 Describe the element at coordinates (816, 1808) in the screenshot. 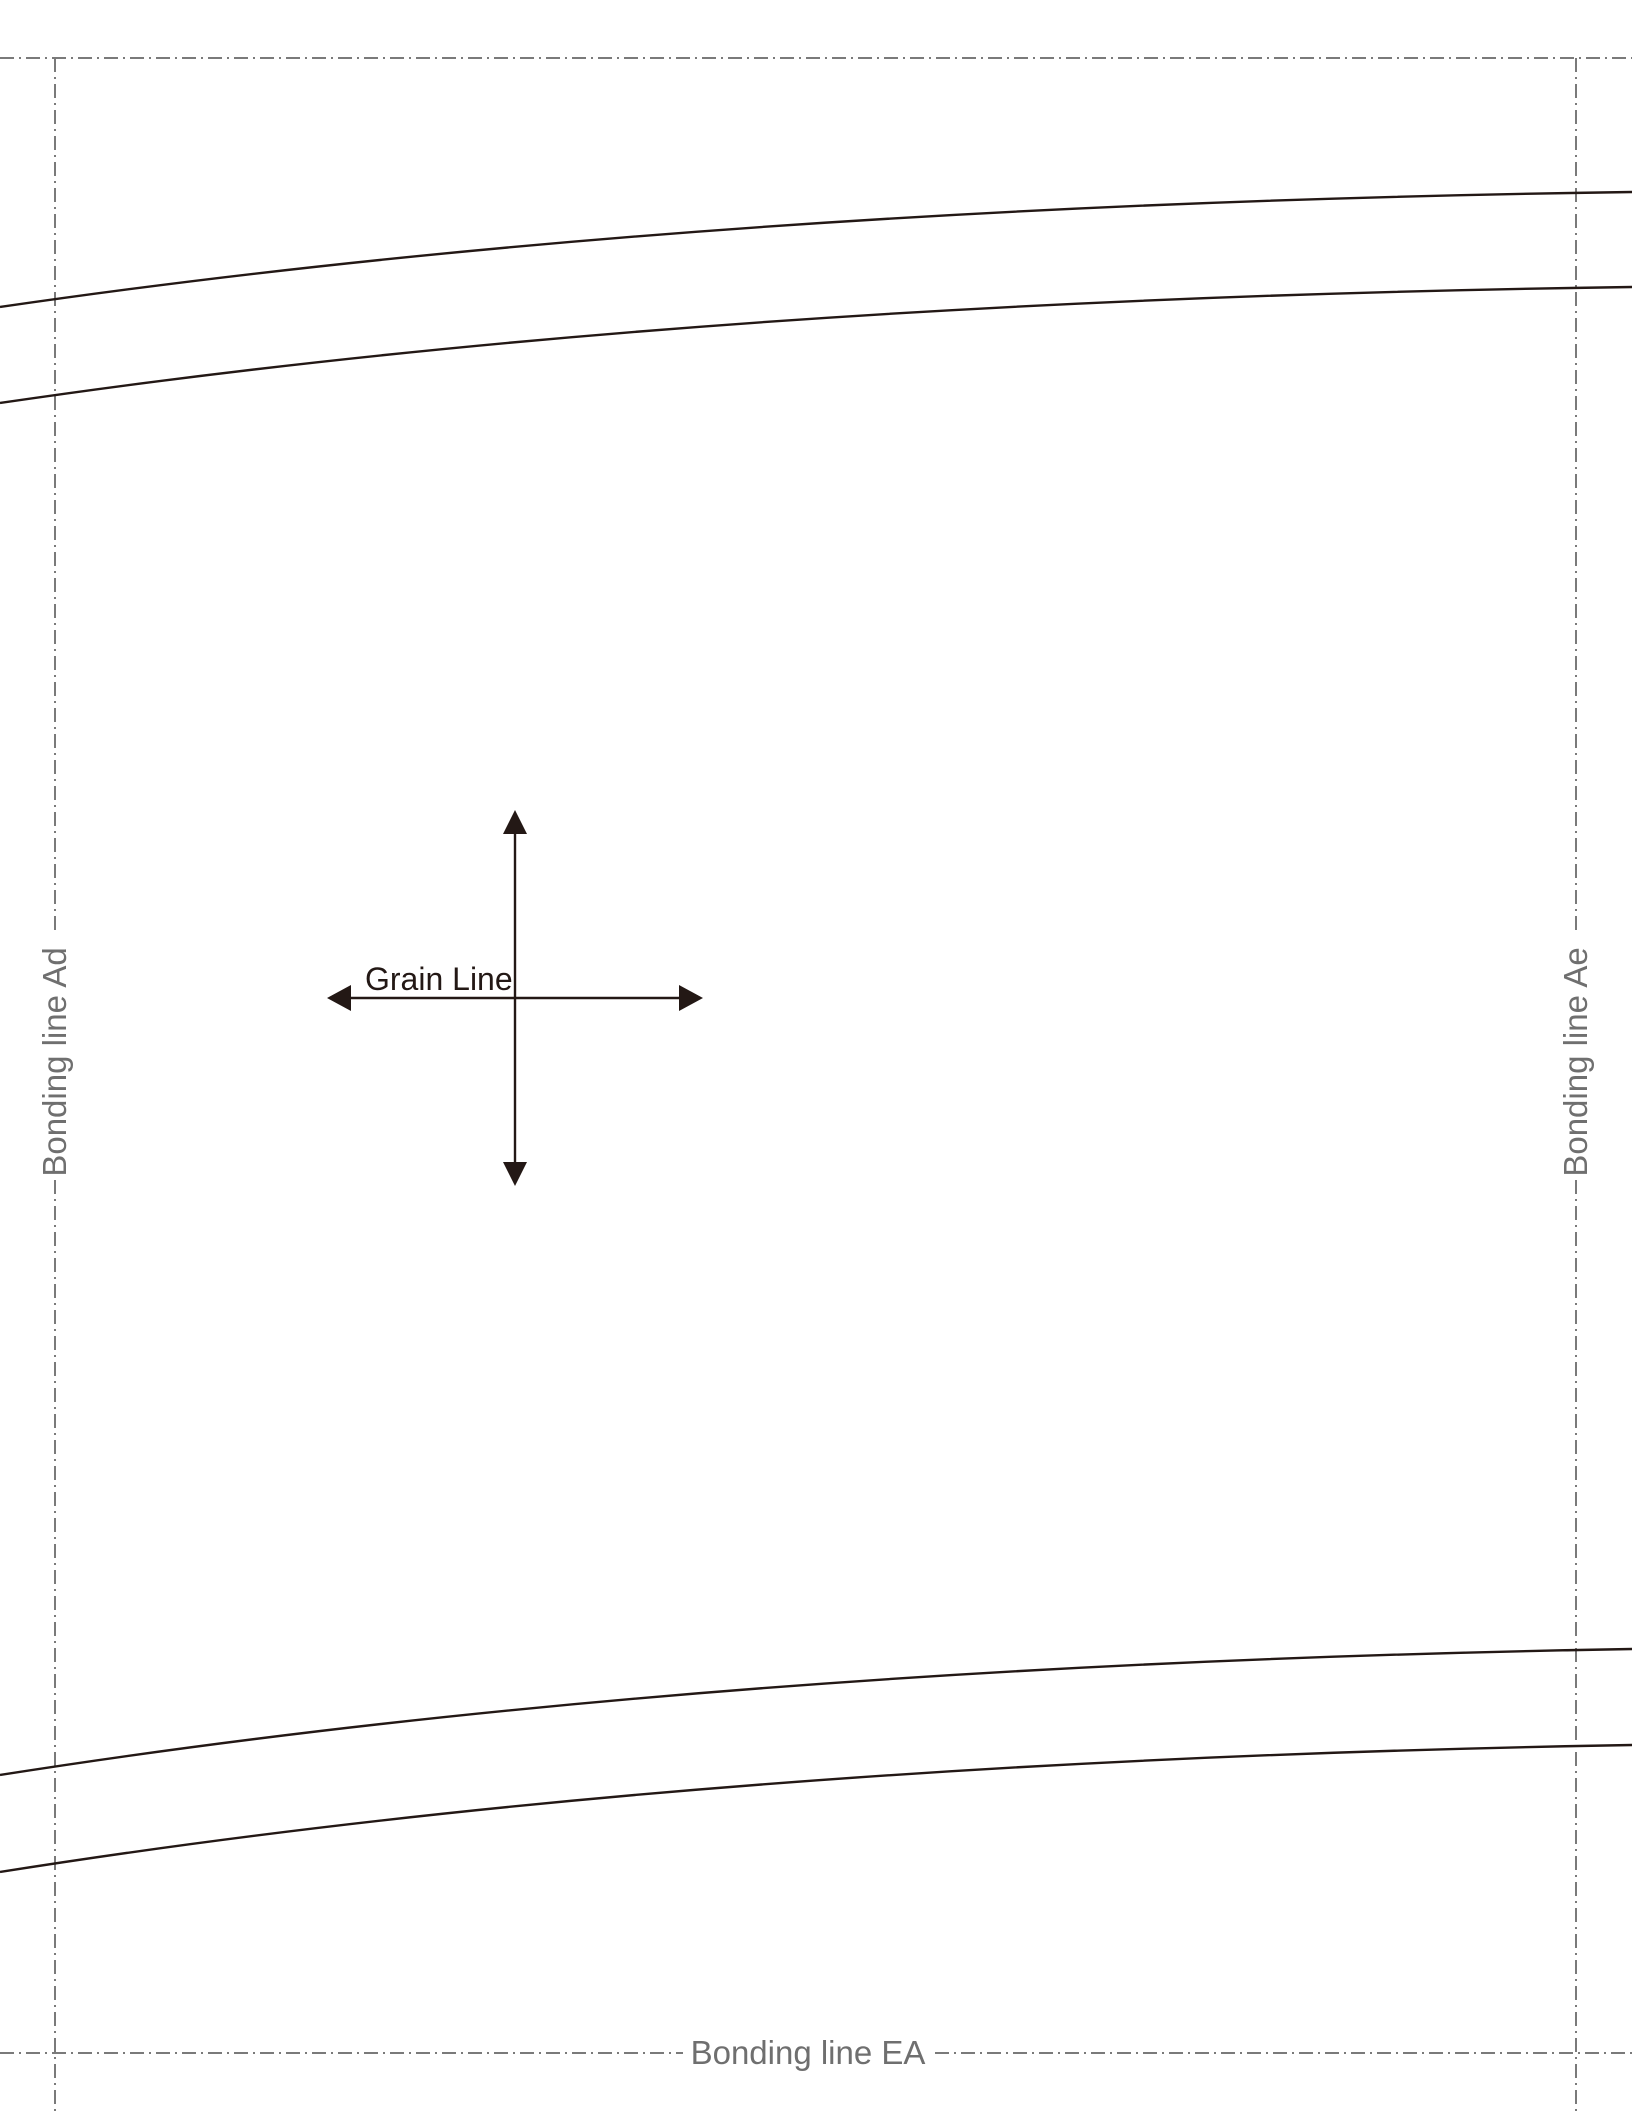

I see `pattern-curve-bottom-outer` at that location.